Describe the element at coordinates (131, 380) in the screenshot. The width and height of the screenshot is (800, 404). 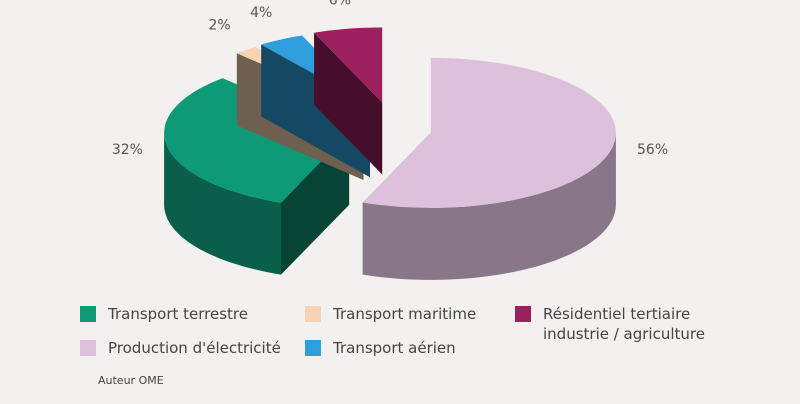
I see `source: Auteur OME` at that location.